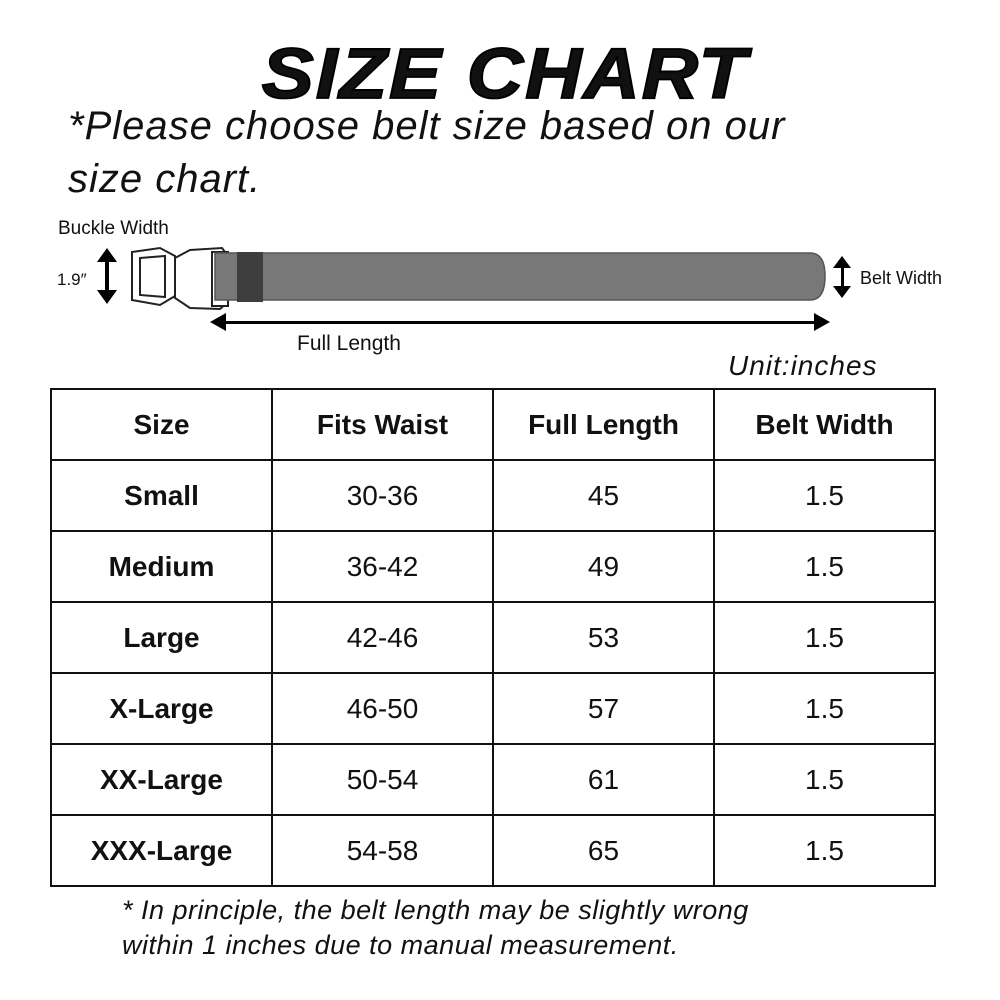 The width and height of the screenshot is (1000, 1000). I want to click on size-cell: Medium, so click(161, 566).